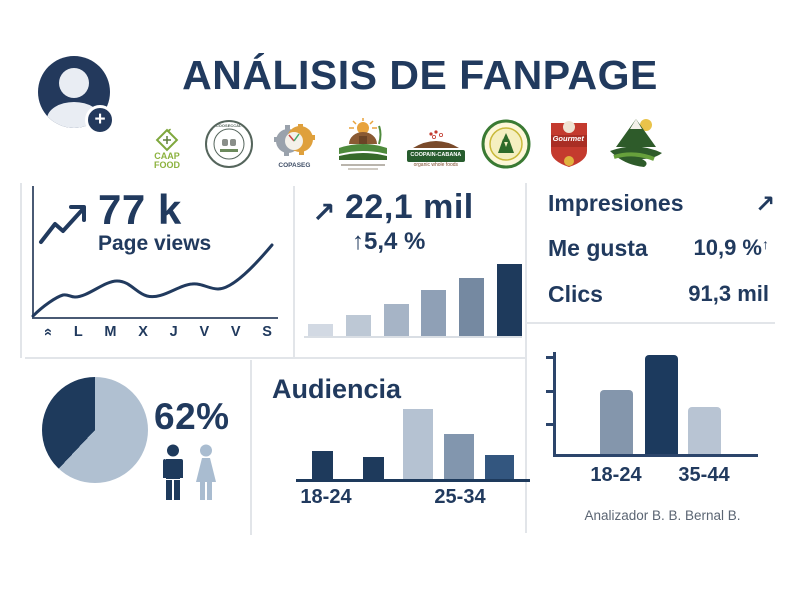 The height and width of the screenshot is (600, 800). Describe the element at coordinates (395, 241) in the screenshot. I see `delta-value: 5,4 %` at that location.